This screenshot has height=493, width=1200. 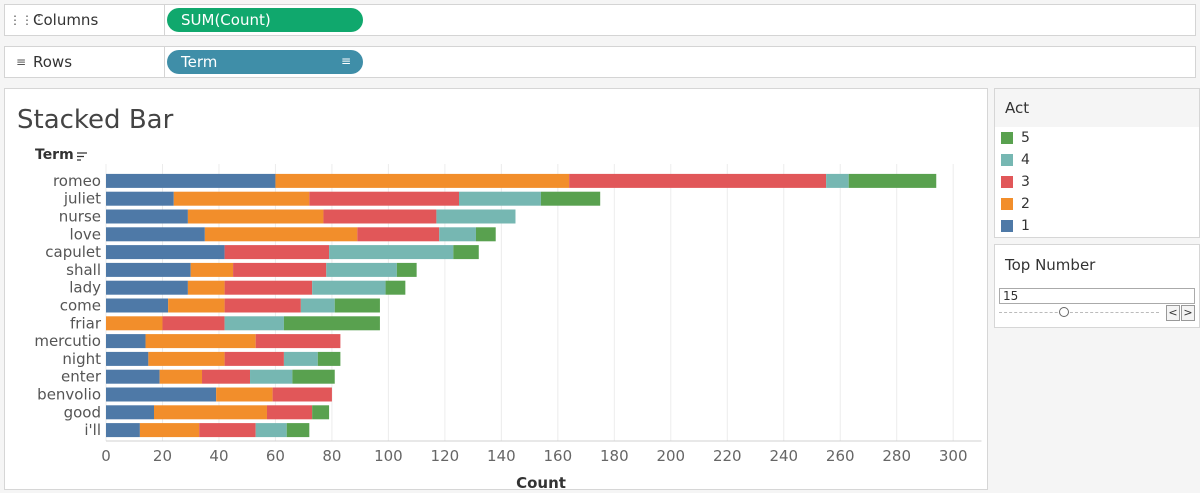 I want to click on rows-shelf: ≡ Rows Term ≡, so click(x=600, y=62).